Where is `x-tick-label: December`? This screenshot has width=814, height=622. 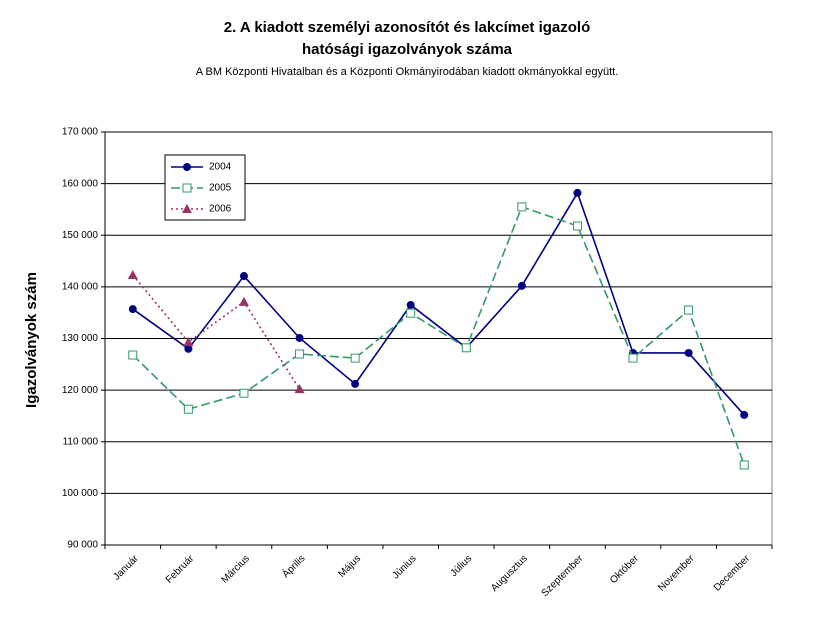 x-tick-label: December is located at coordinates (732, 573).